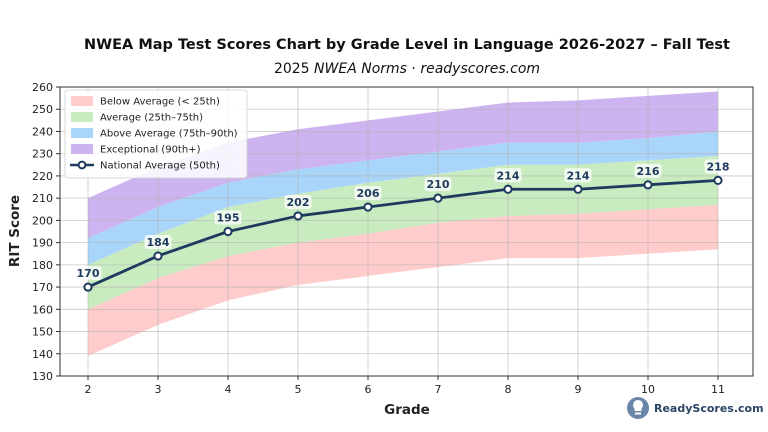 Image resolution: width=768 pixels, height=432 pixels. I want to click on data-label-5: 210, so click(438, 184).